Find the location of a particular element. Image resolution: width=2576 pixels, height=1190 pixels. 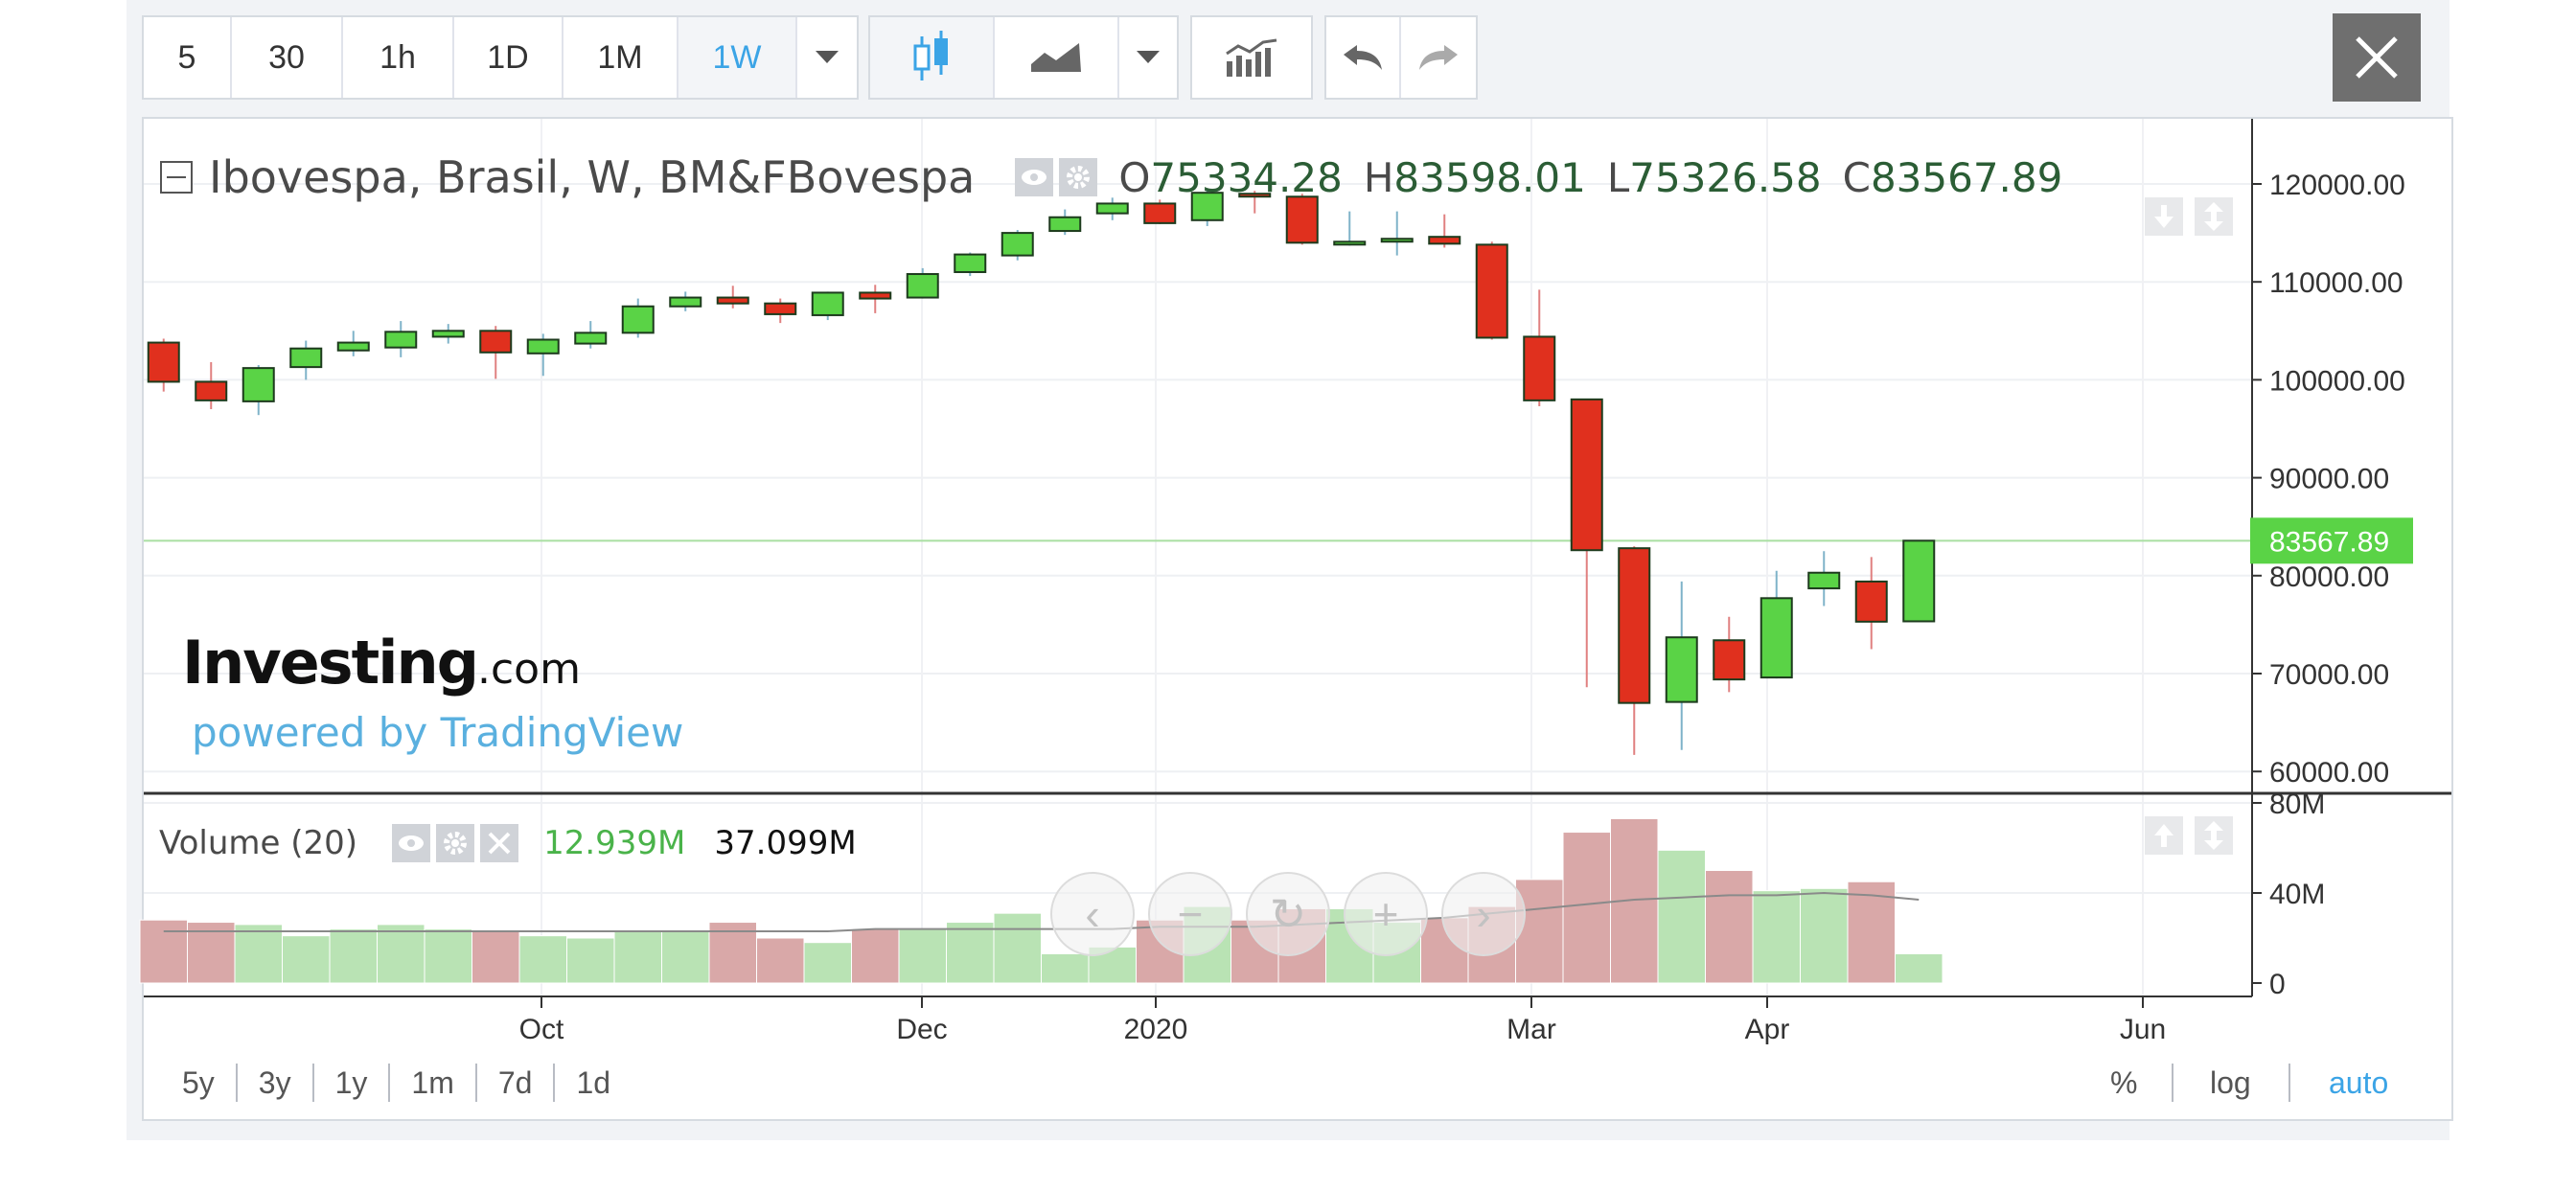

price-tick-label: 60000.00 is located at coordinates (2329, 773).